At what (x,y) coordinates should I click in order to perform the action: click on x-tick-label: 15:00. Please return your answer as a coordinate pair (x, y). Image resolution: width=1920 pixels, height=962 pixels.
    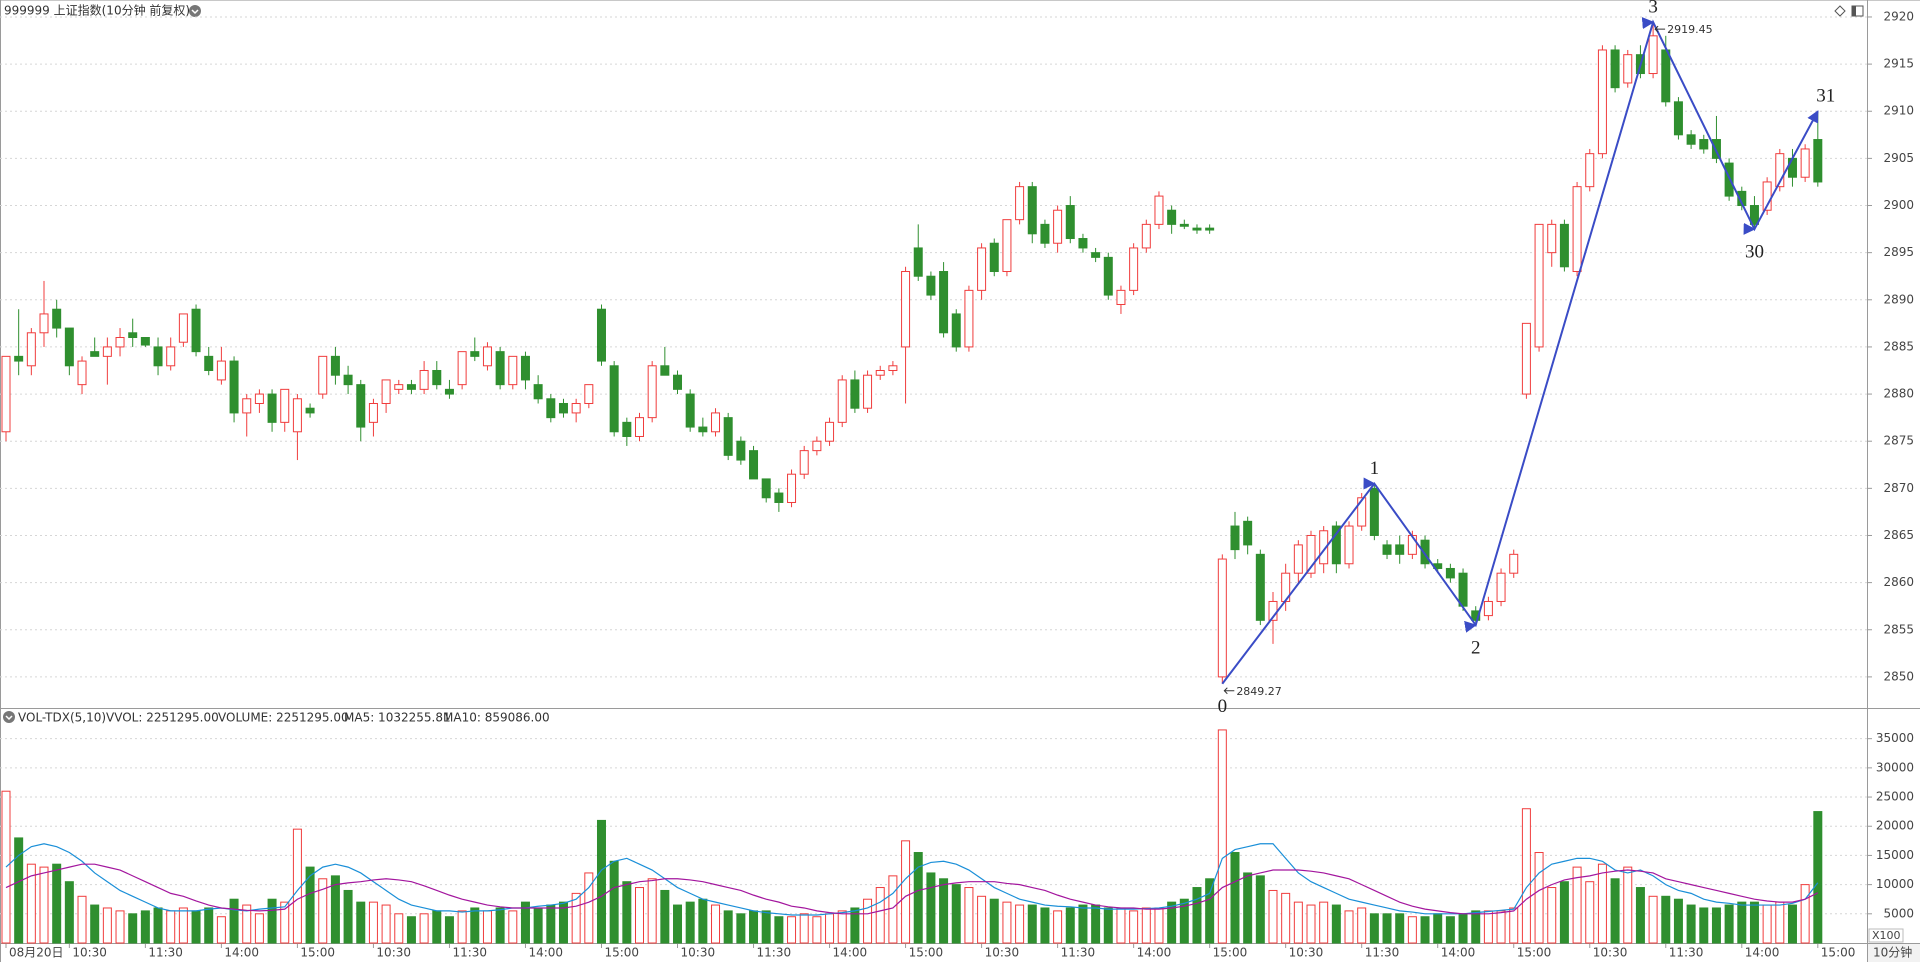
    Looking at the image, I should click on (1230, 953).